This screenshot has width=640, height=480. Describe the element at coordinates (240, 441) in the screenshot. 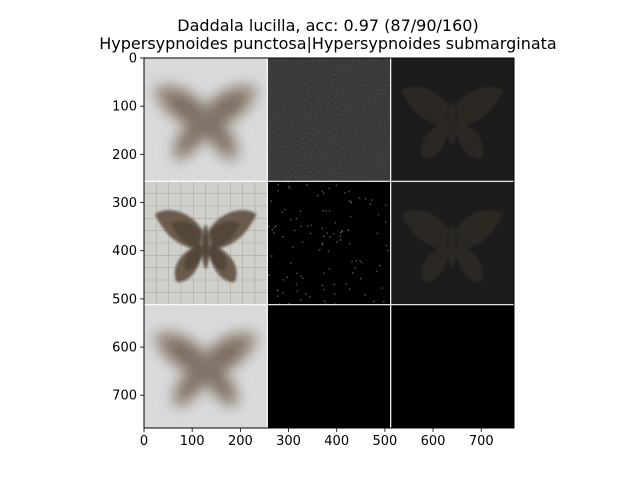

I see `x-tick-label: 200` at that location.